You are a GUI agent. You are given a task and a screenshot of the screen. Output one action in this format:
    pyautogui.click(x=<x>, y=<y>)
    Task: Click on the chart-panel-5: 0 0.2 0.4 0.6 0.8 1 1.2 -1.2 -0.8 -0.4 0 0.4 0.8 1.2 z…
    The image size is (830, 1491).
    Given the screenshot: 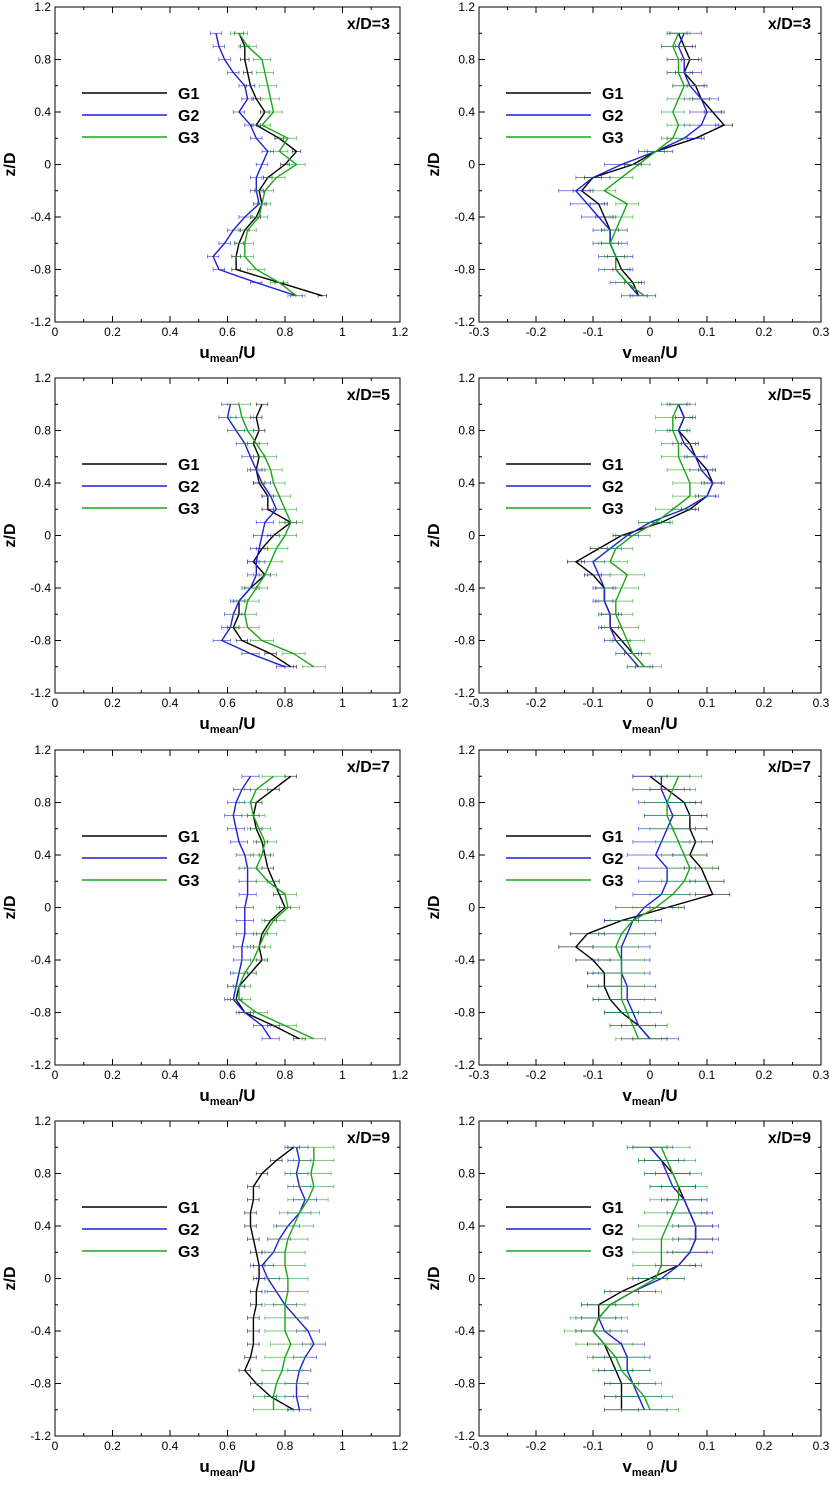 What is the action you would take?
    pyautogui.click(x=205, y=925)
    